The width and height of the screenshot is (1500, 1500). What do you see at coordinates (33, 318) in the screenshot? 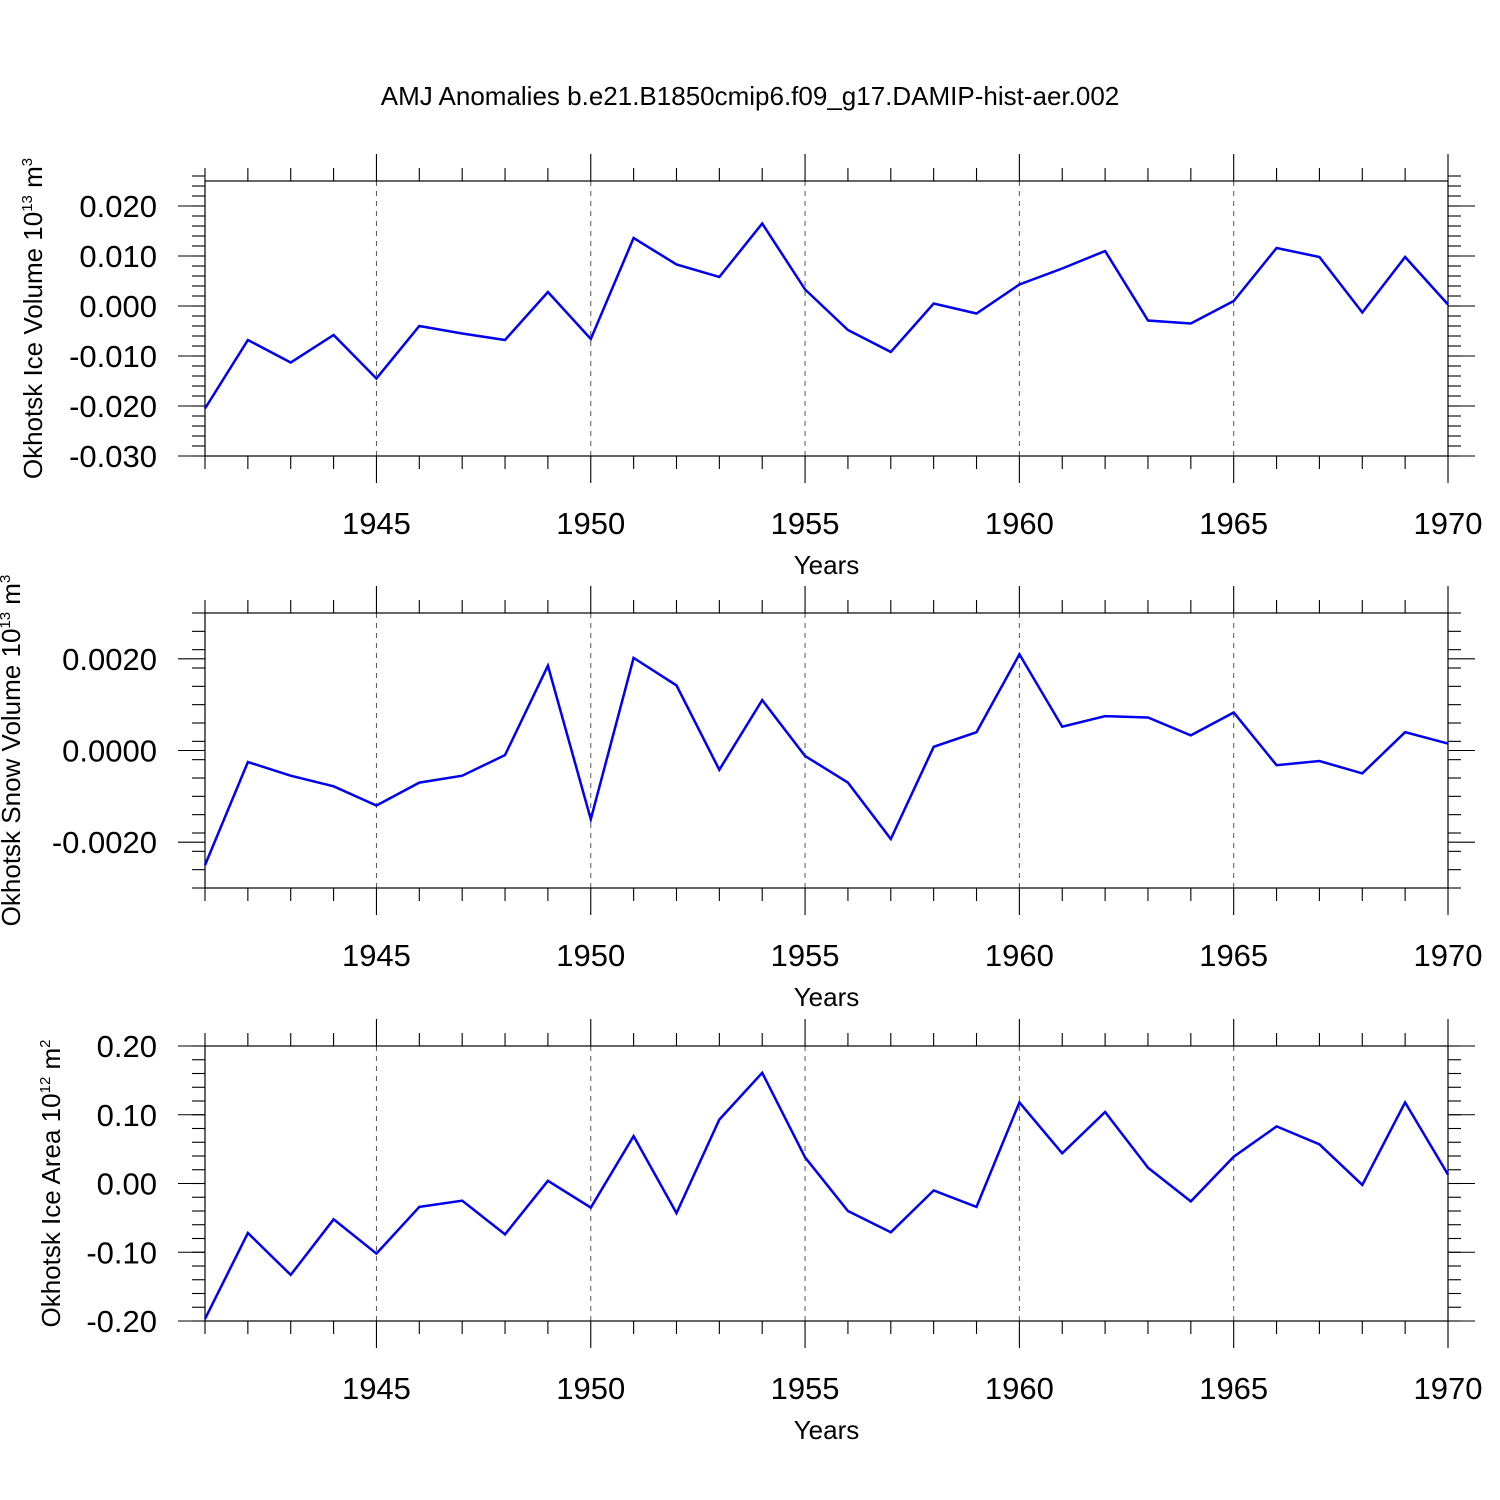
I see `y-axis-label: Okhotsk Ice Volume 1013 m3` at bounding box center [33, 318].